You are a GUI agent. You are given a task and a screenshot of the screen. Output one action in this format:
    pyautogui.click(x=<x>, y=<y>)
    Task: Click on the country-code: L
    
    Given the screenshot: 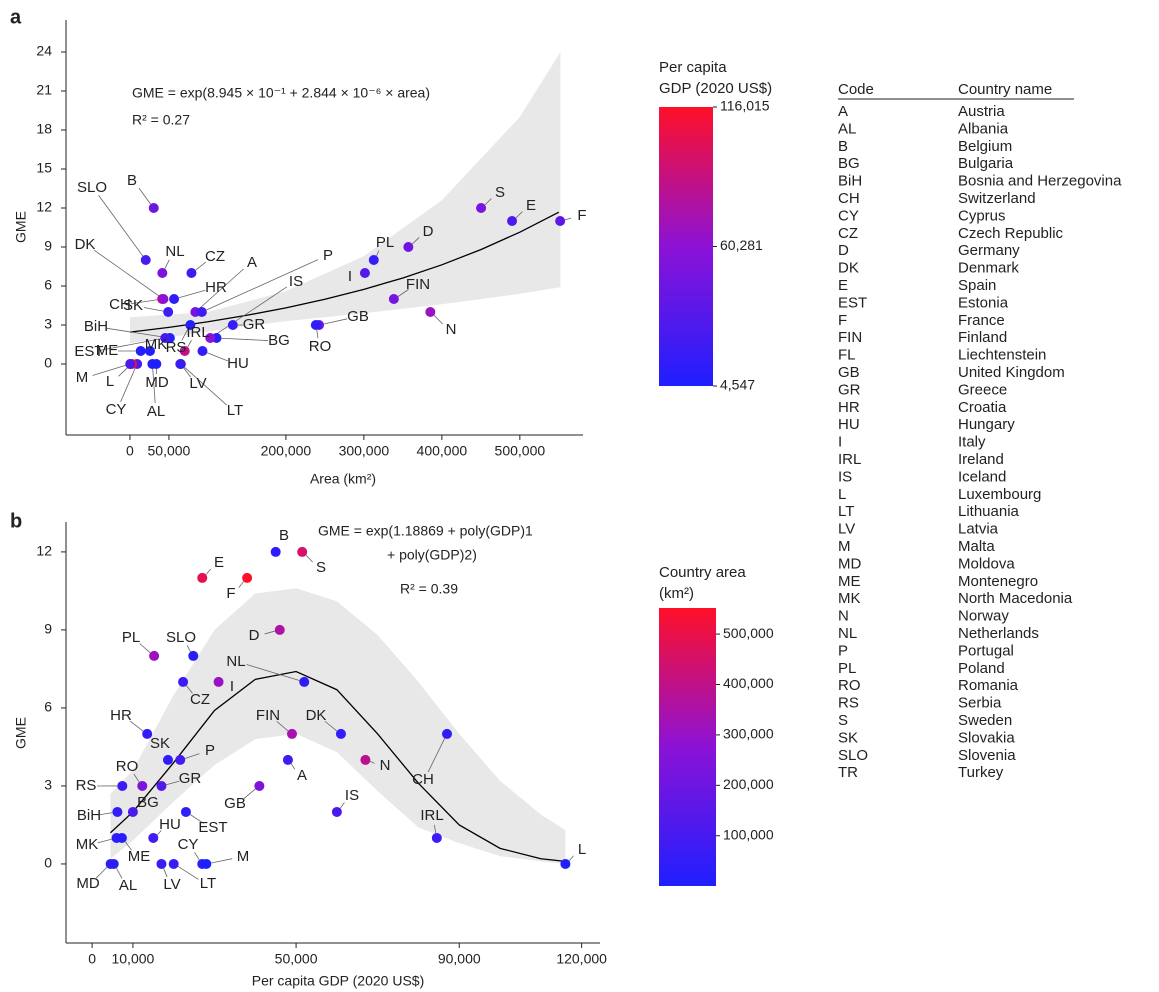 What is the action you would take?
    pyautogui.click(x=842, y=494)
    